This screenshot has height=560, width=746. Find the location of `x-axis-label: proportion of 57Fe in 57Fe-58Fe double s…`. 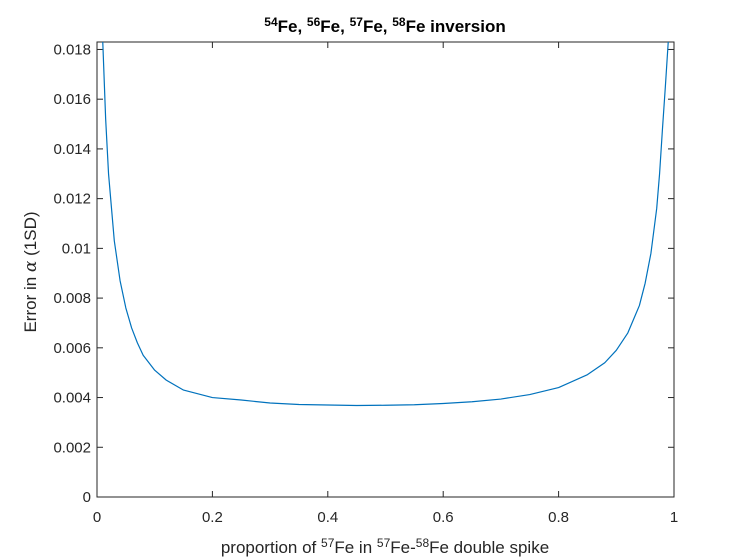

x-axis-label: proportion of 57Fe in 57Fe-58Fe double s… is located at coordinates (385, 546).